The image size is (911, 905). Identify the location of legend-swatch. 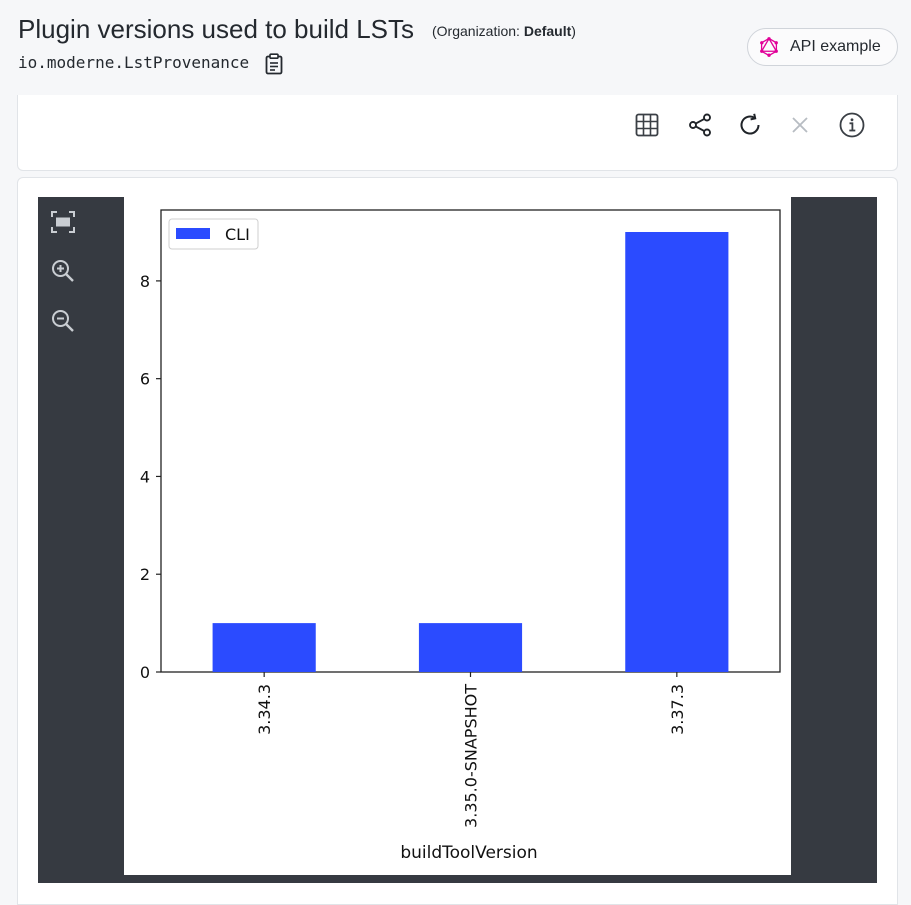
(193, 233).